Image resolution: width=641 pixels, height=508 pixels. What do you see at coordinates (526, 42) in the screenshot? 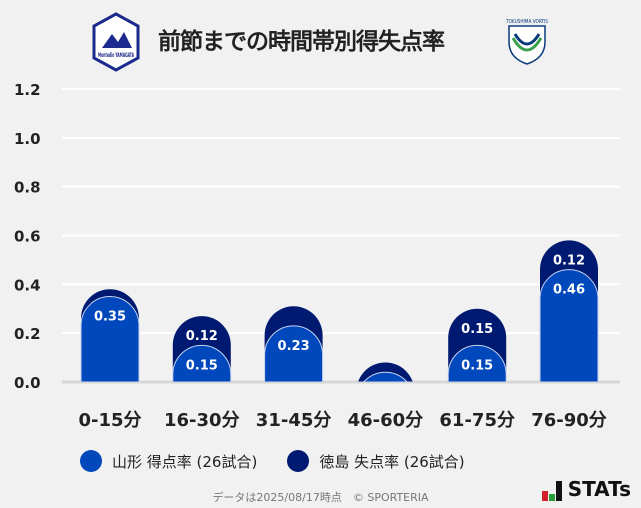
I see `vortis-logo: TOKUSHIMA VORTIS` at bounding box center [526, 42].